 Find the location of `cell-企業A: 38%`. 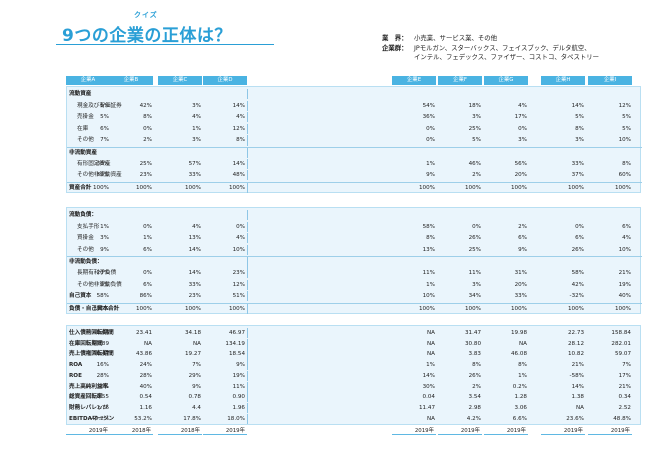

cell-企業A: 38% is located at coordinates (102, 163).